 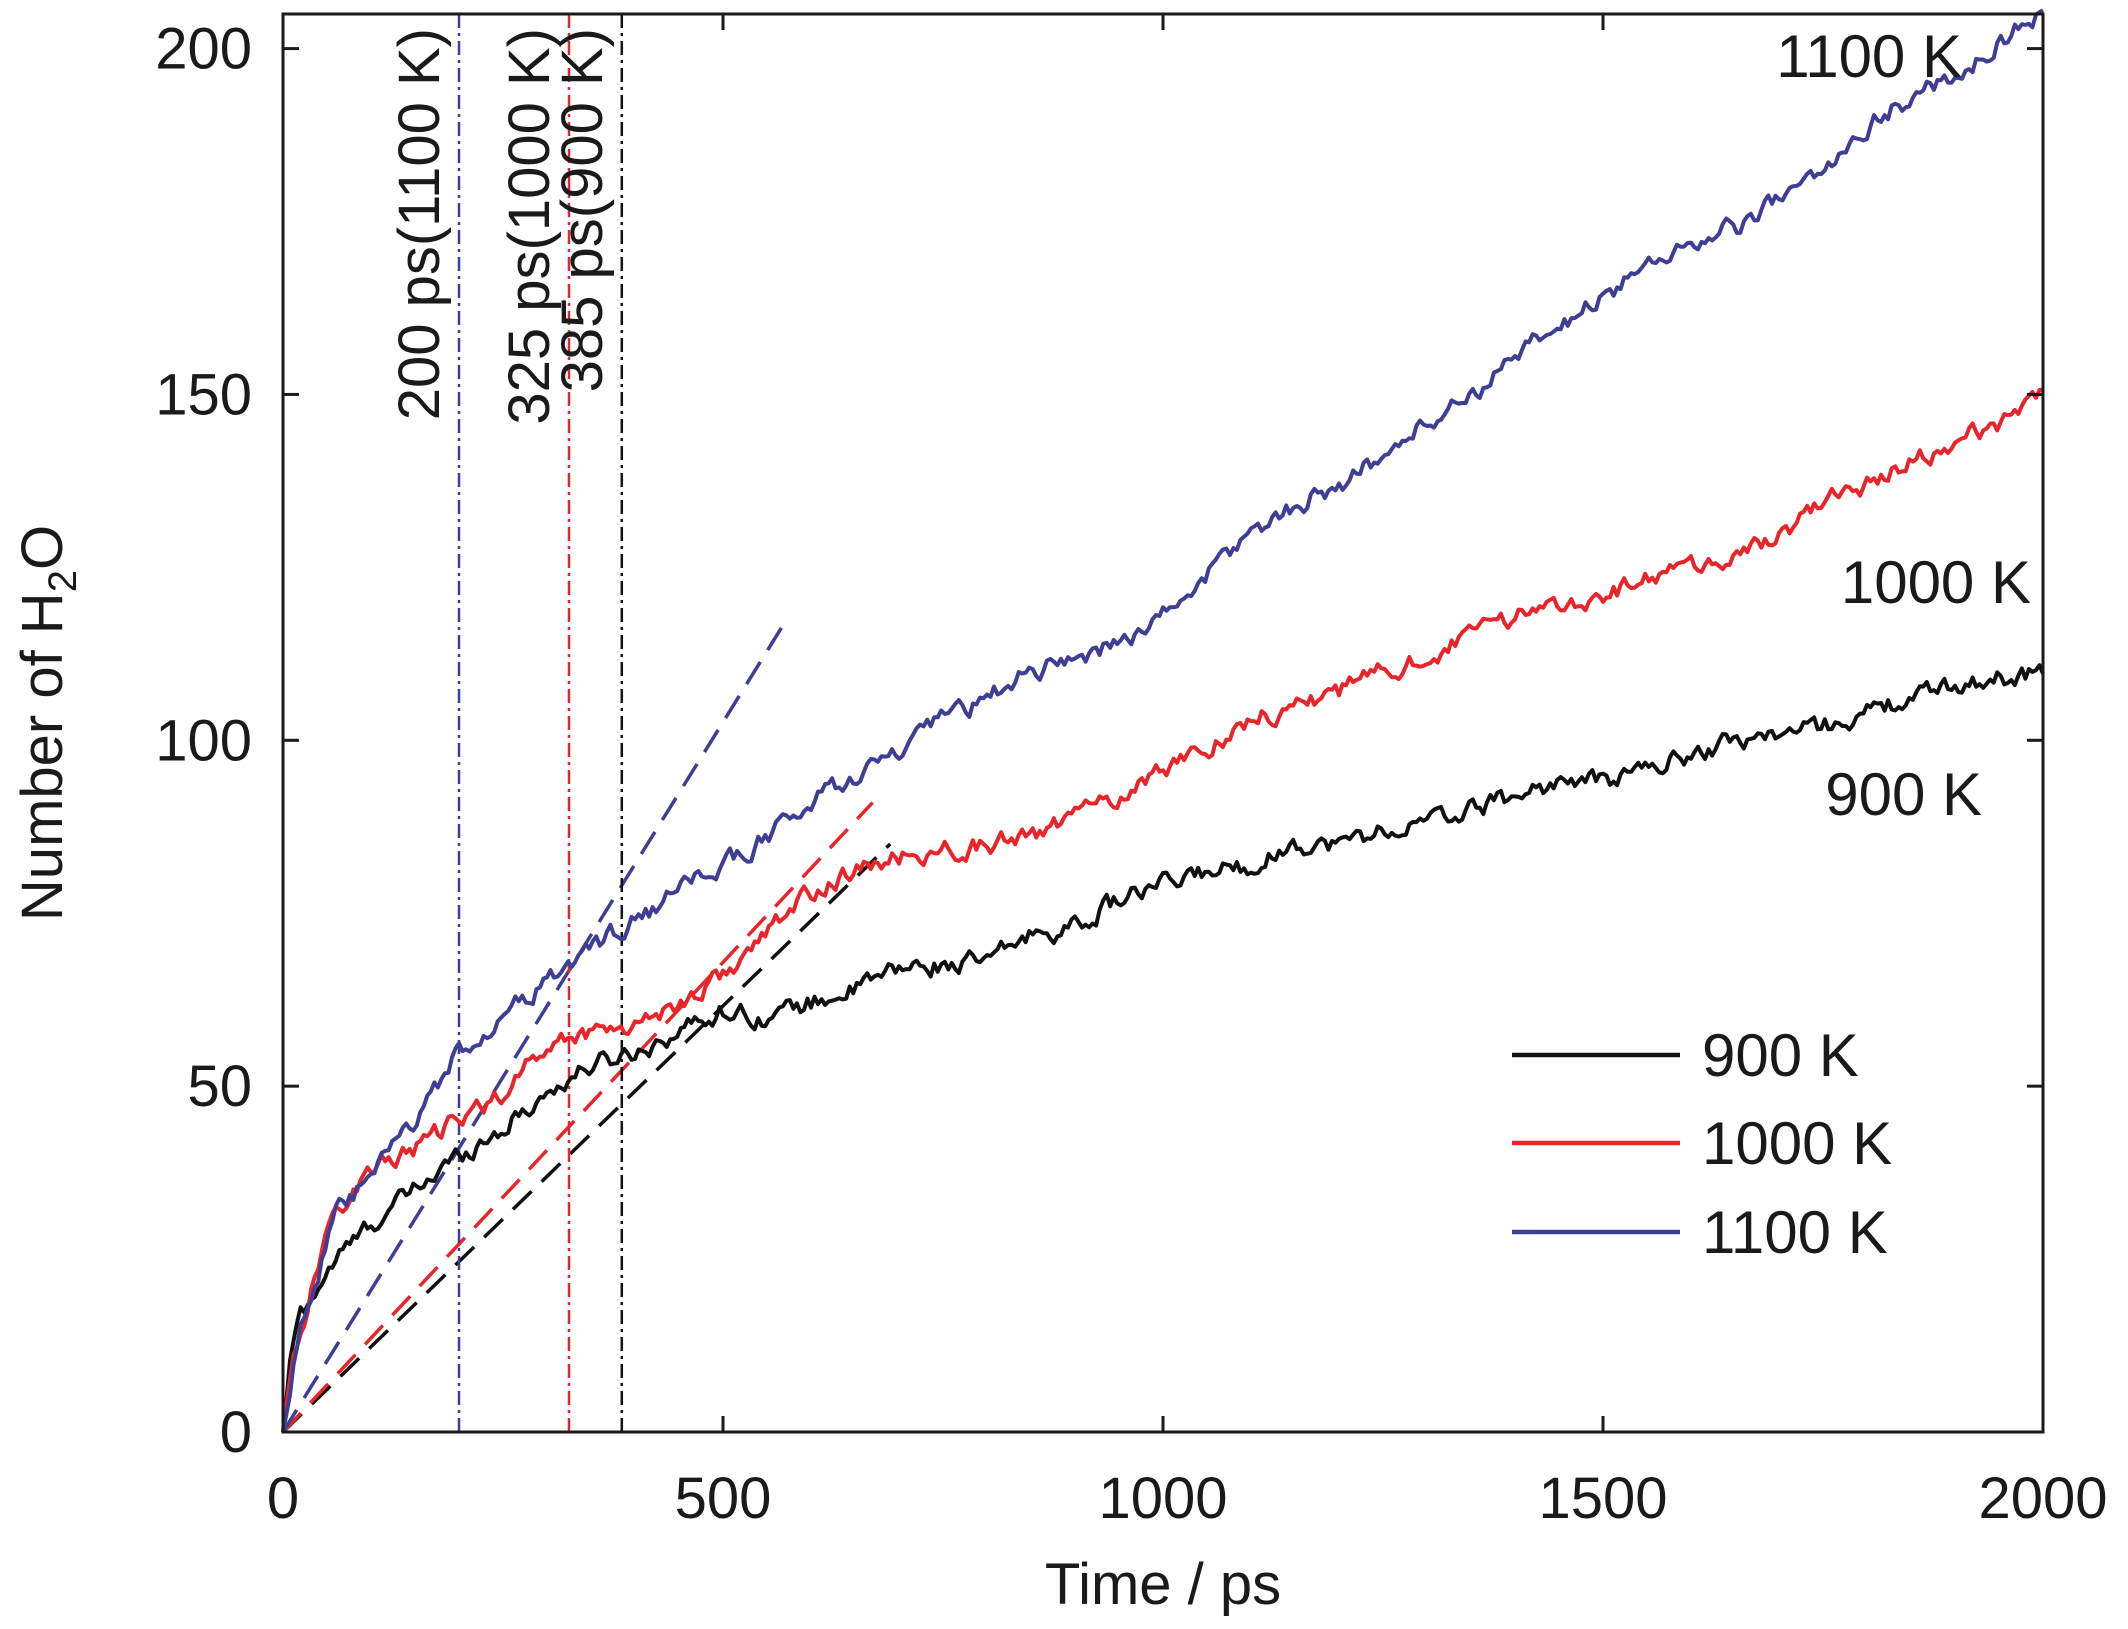 What do you see at coordinates (723, 1498) in the screenshot?
I see `x-tick-label: 500` at bounding box center [723, 1498].